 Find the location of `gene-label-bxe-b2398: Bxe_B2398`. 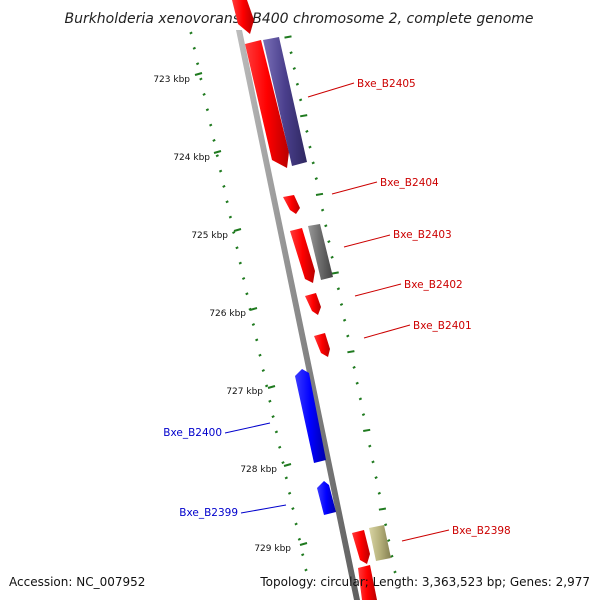

gene-label-bxe-b2398: Bxe_B2398 is located at coordinates (481, 531).